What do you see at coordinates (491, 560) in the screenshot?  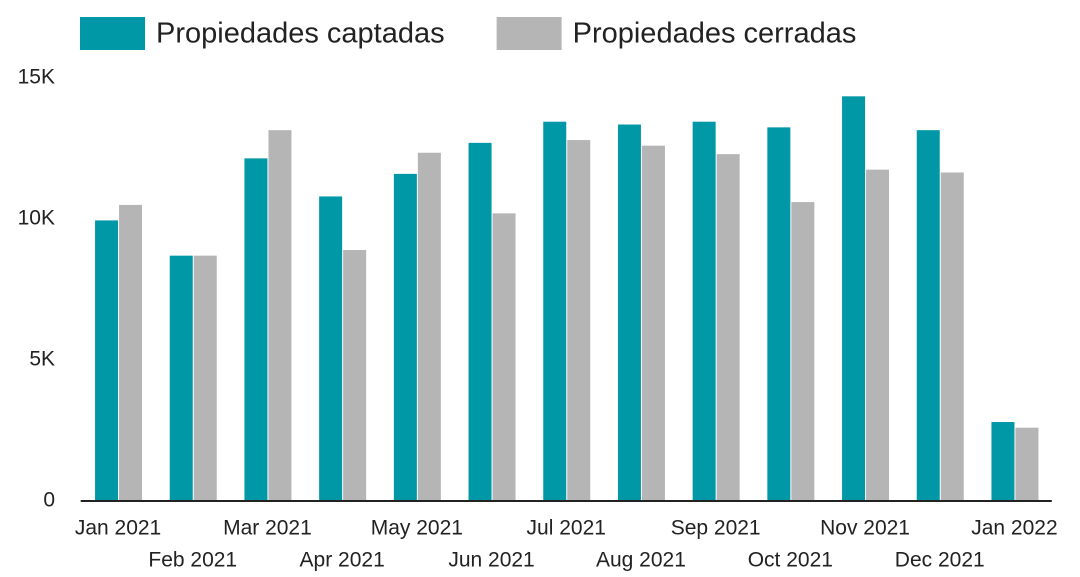 I see `x-tick-label: Jun 2021` at bounding box center [491, 560].